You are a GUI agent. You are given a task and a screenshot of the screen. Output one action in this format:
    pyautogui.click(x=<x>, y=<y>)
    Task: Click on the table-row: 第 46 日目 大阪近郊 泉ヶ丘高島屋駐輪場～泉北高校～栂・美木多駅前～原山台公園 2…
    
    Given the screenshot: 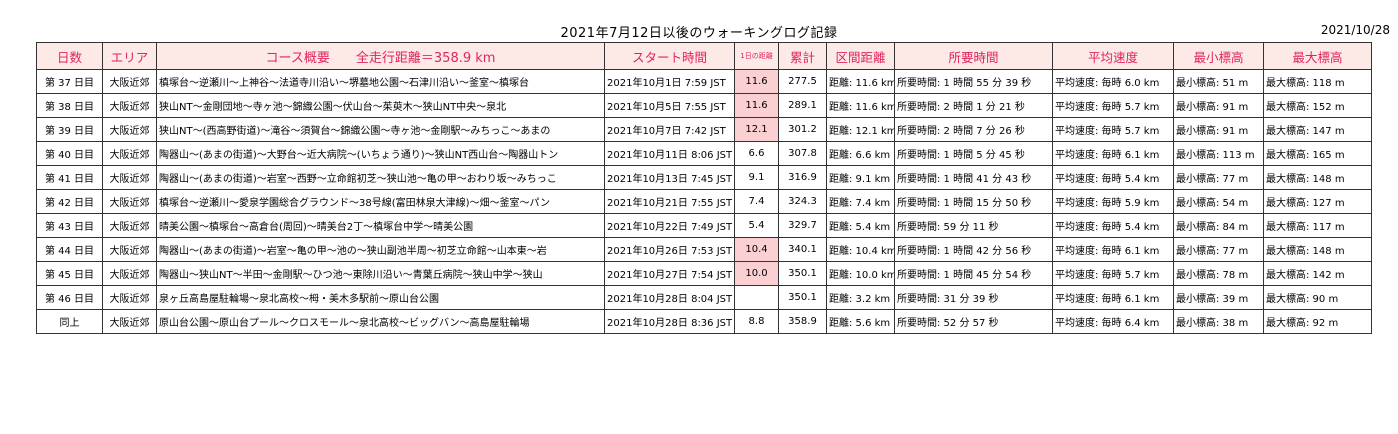 What is the action you would take?
    pyautogui.click(x=704, y=297)
    